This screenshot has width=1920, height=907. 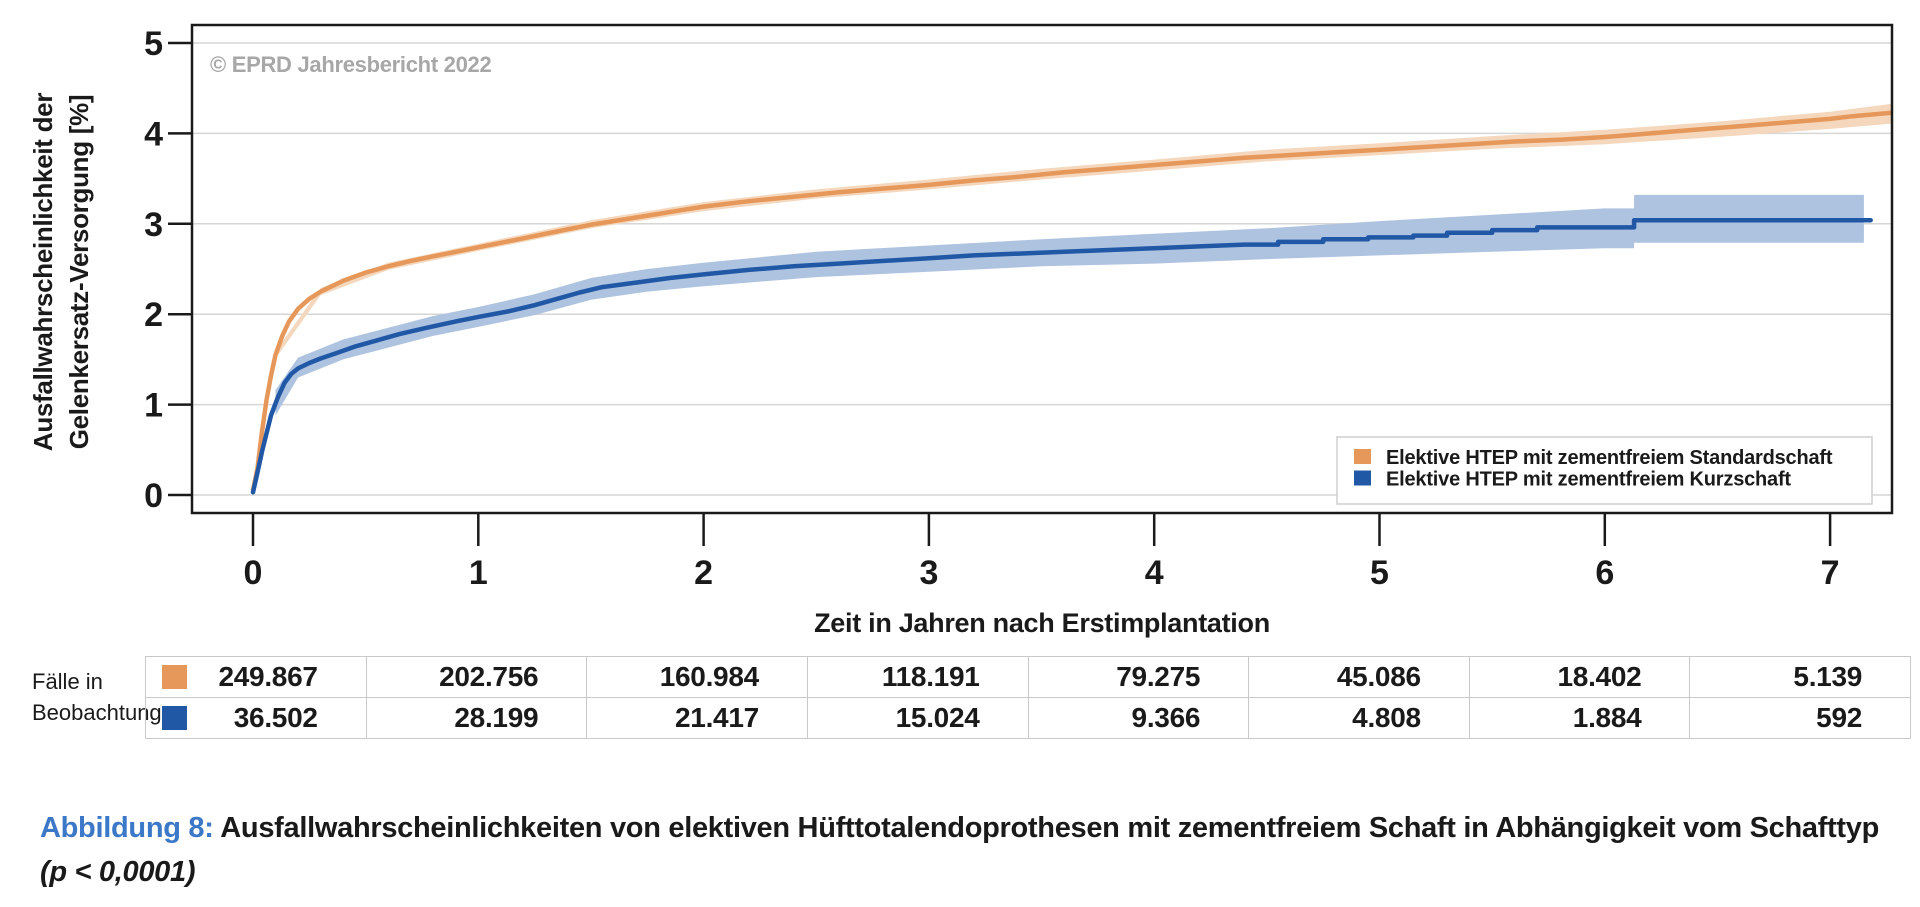 What do you see at coordinates (43, 272) in the screenshot?
I see `y-axis-title-line1: Ausfallwahrscheinlichkeit der` at bounding box center [43, 272].